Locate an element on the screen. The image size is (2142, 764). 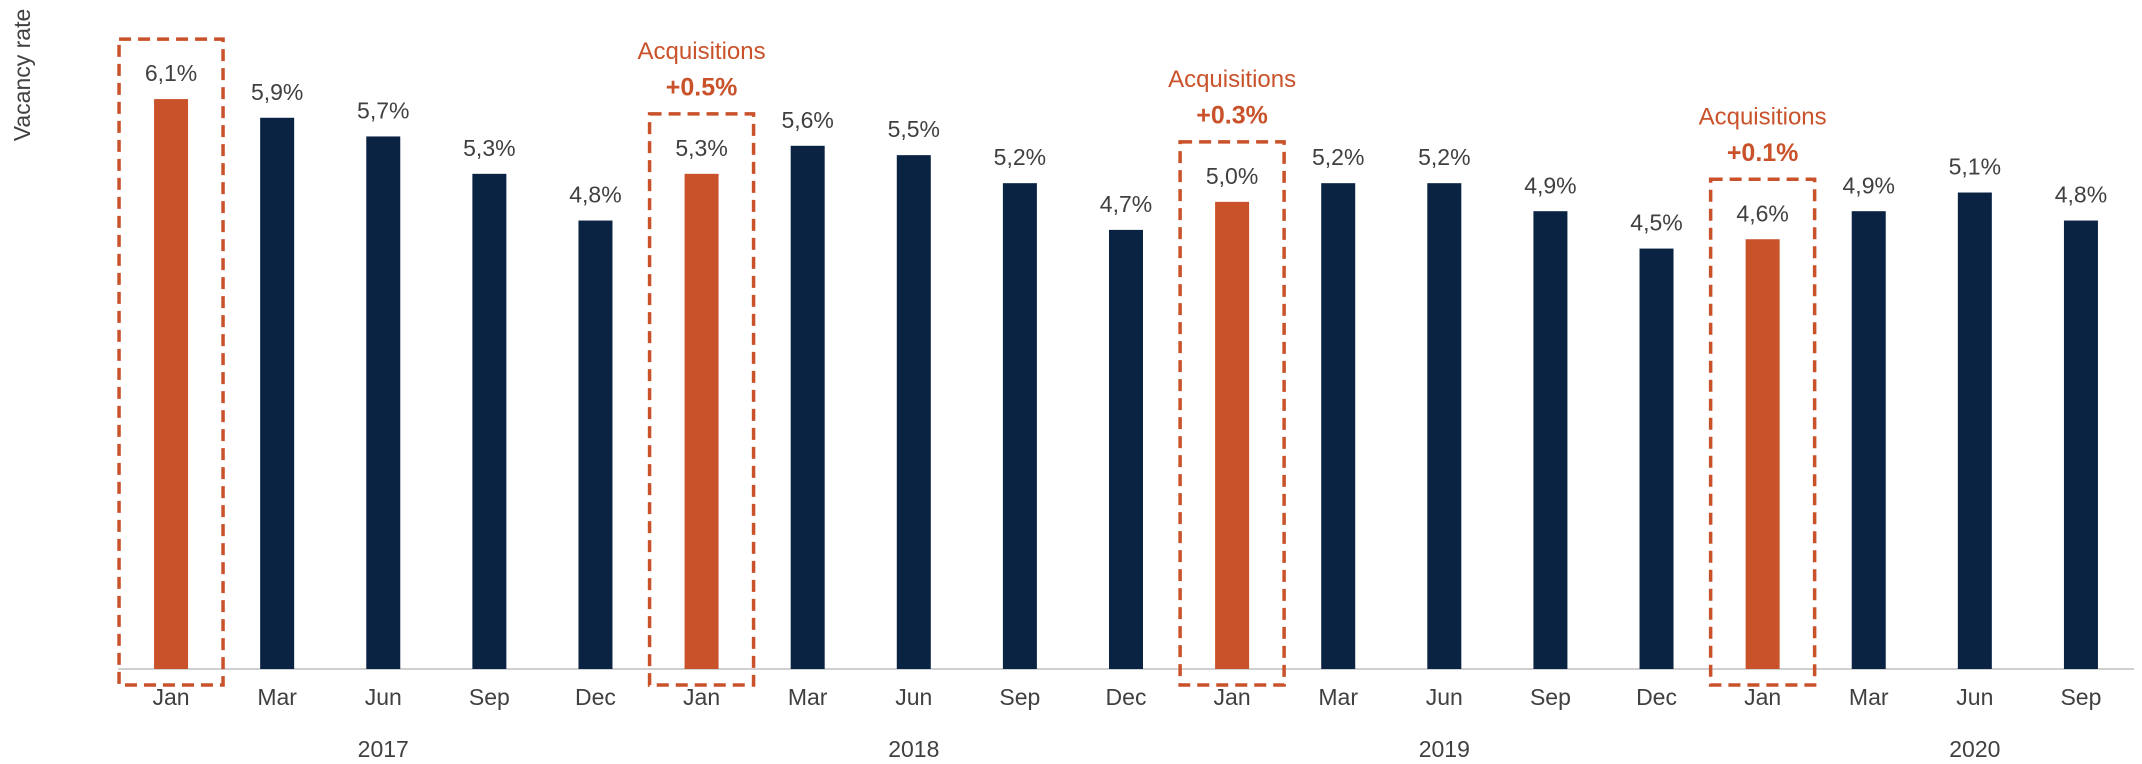
annotation-change: +0.3% is located at coordinates (1232, 115).